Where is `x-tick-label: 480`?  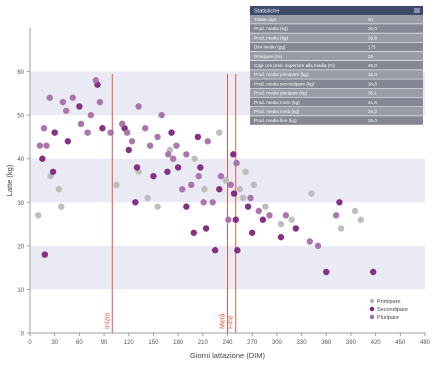
x-tick-label: 480 is located at coordinates (425, 343).